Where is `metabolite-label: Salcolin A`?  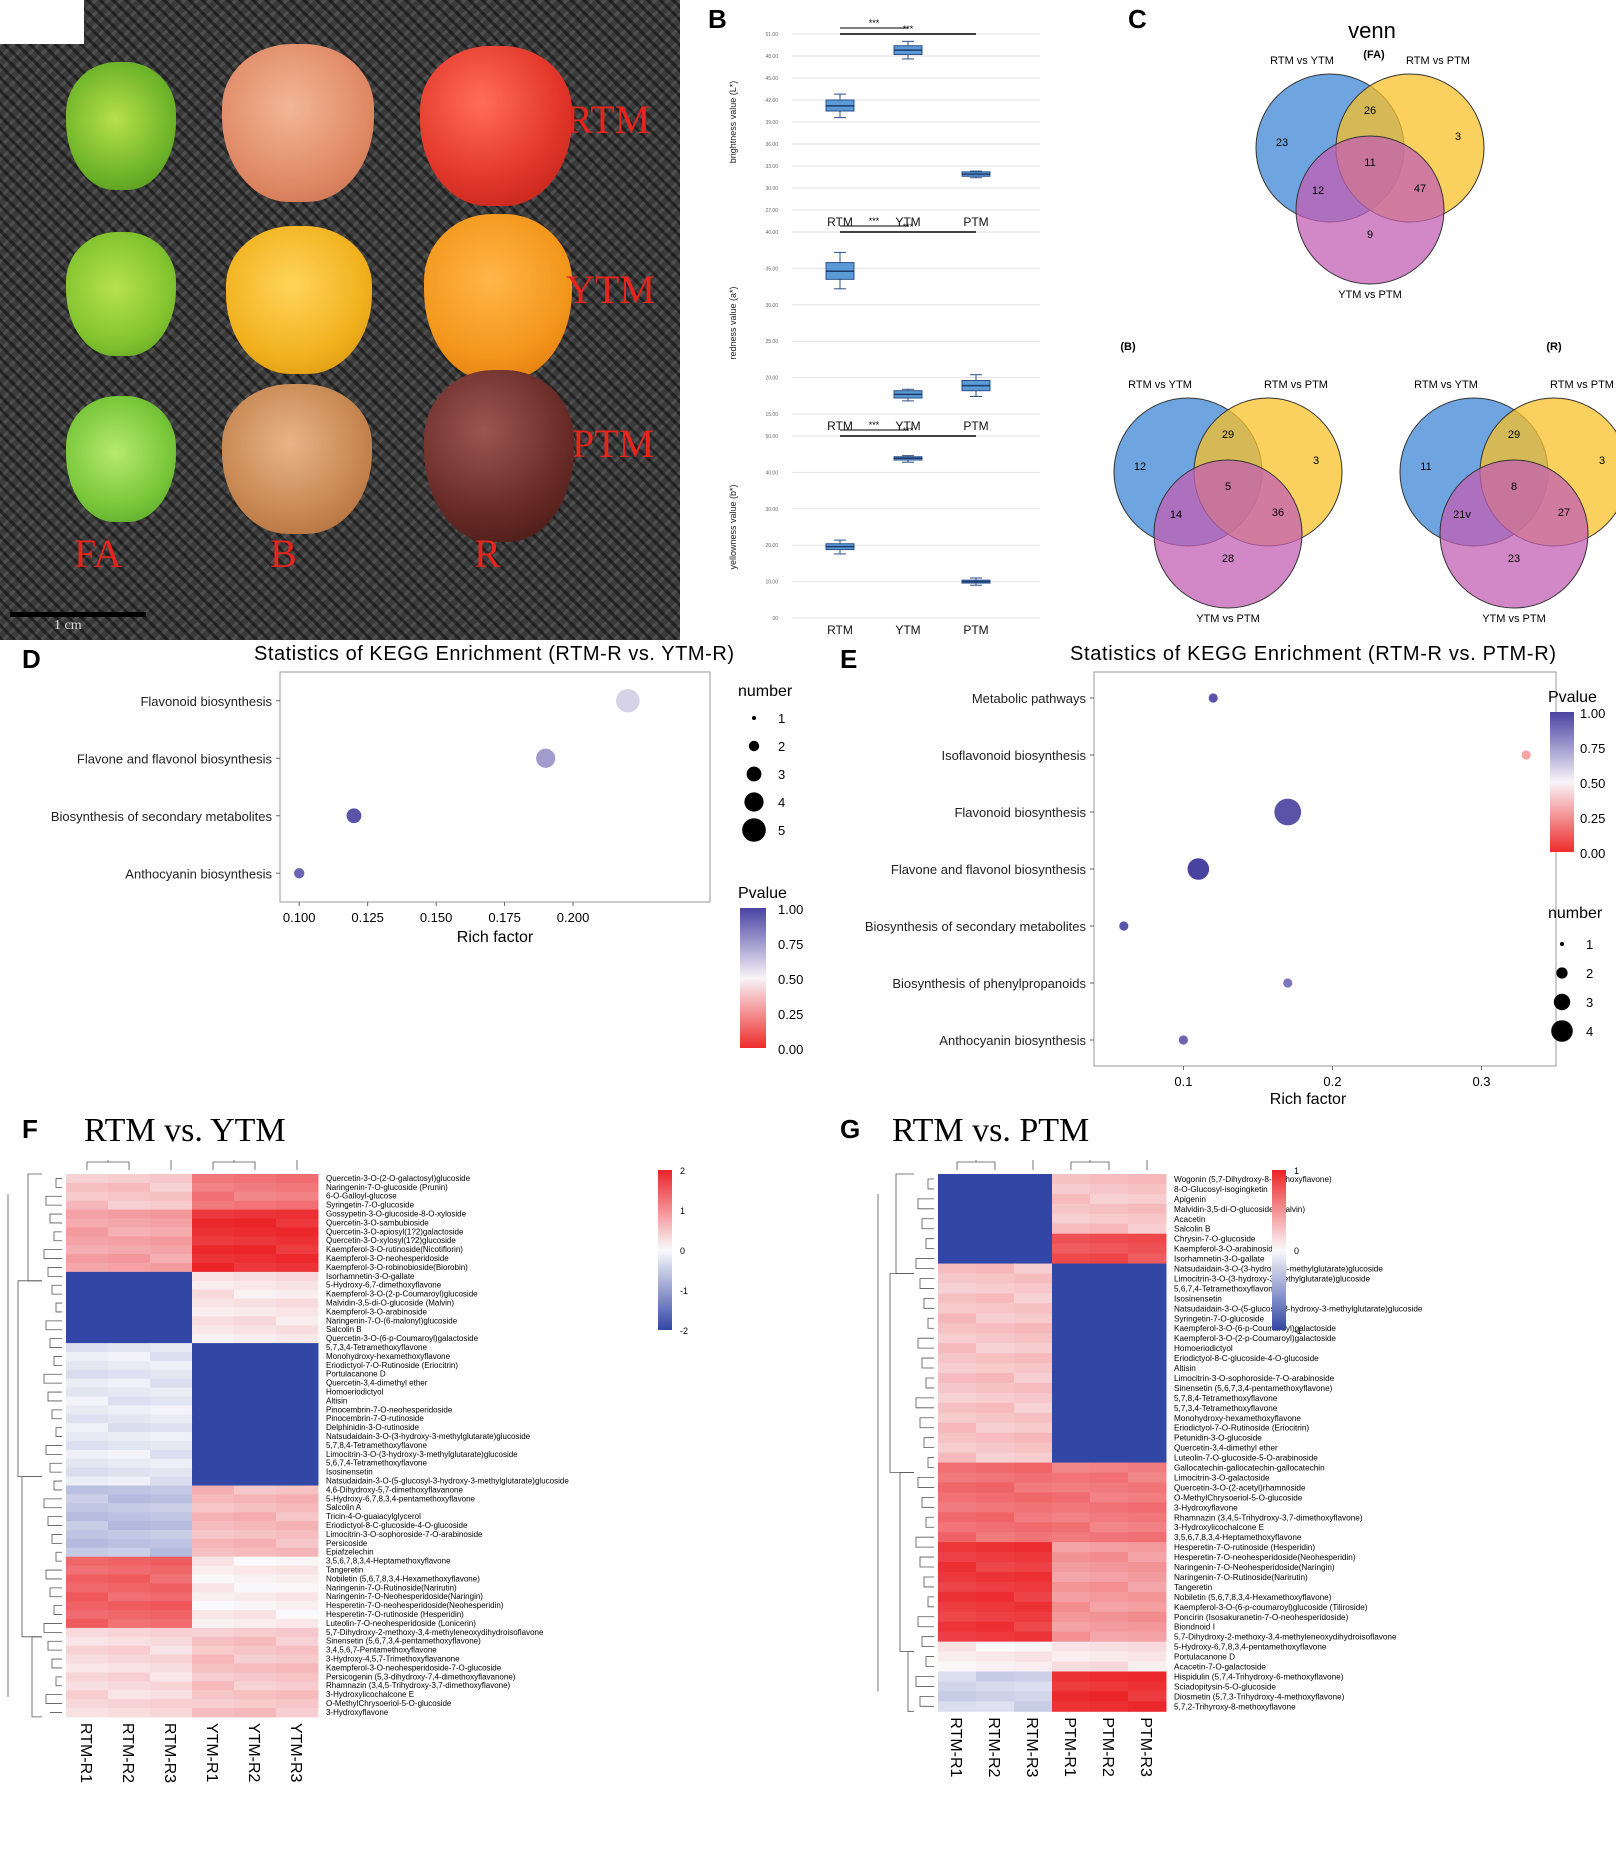 metabolite-label: Salcolin A is located at coordinates (344, 1507).